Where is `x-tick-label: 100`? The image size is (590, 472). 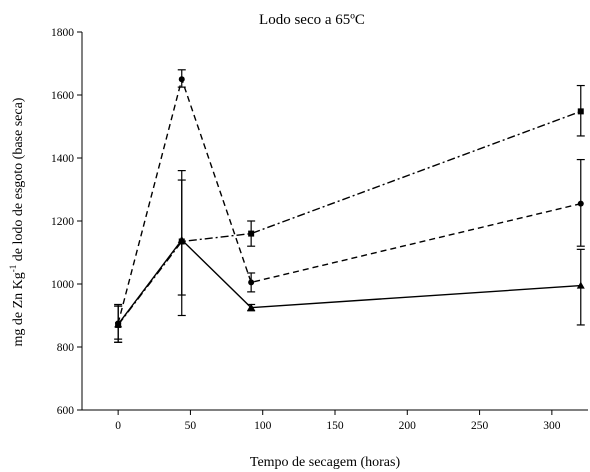
x-tick-label: 100 is located at coordinates (263, 426).